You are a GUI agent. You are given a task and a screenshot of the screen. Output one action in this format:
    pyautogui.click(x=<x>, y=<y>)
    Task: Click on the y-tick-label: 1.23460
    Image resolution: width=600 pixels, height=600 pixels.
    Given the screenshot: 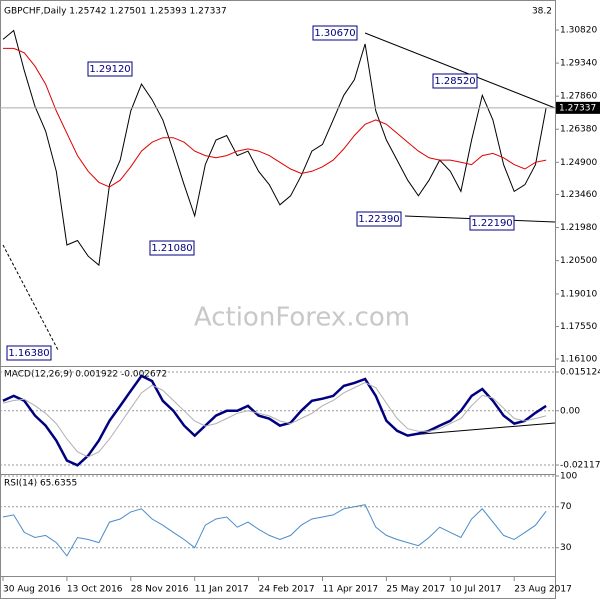 What is the action you would take?
    pyautogui.click(x=578, y=195)
    